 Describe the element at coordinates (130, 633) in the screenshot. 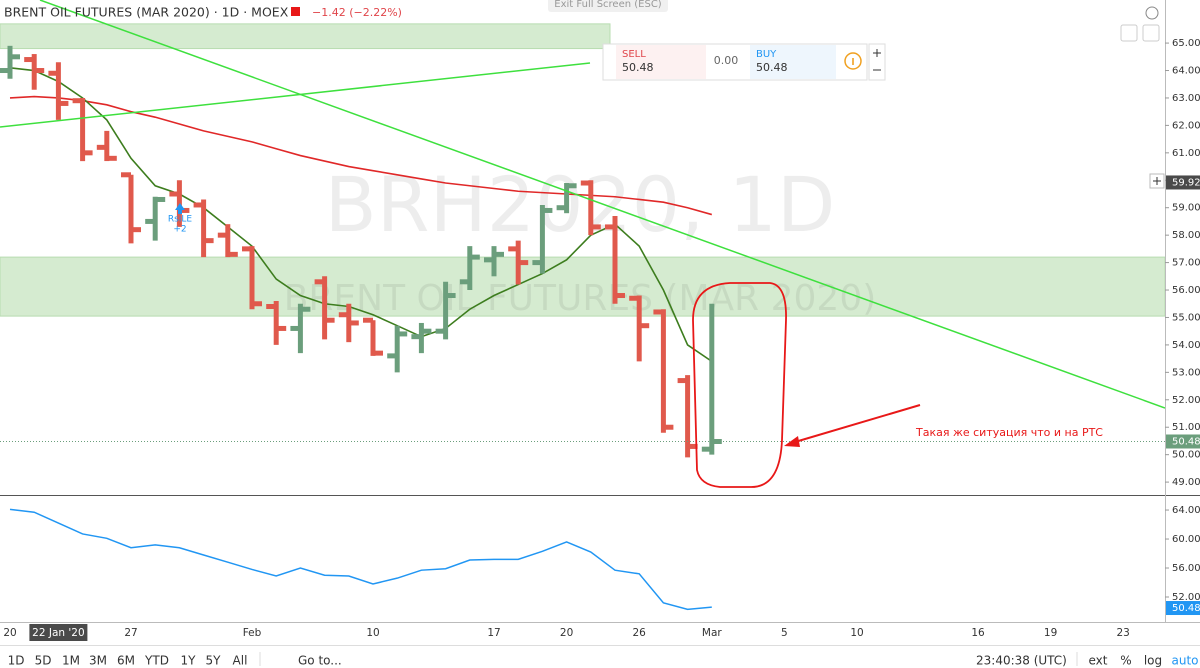

I see `x-tick-label: 27` at that location.